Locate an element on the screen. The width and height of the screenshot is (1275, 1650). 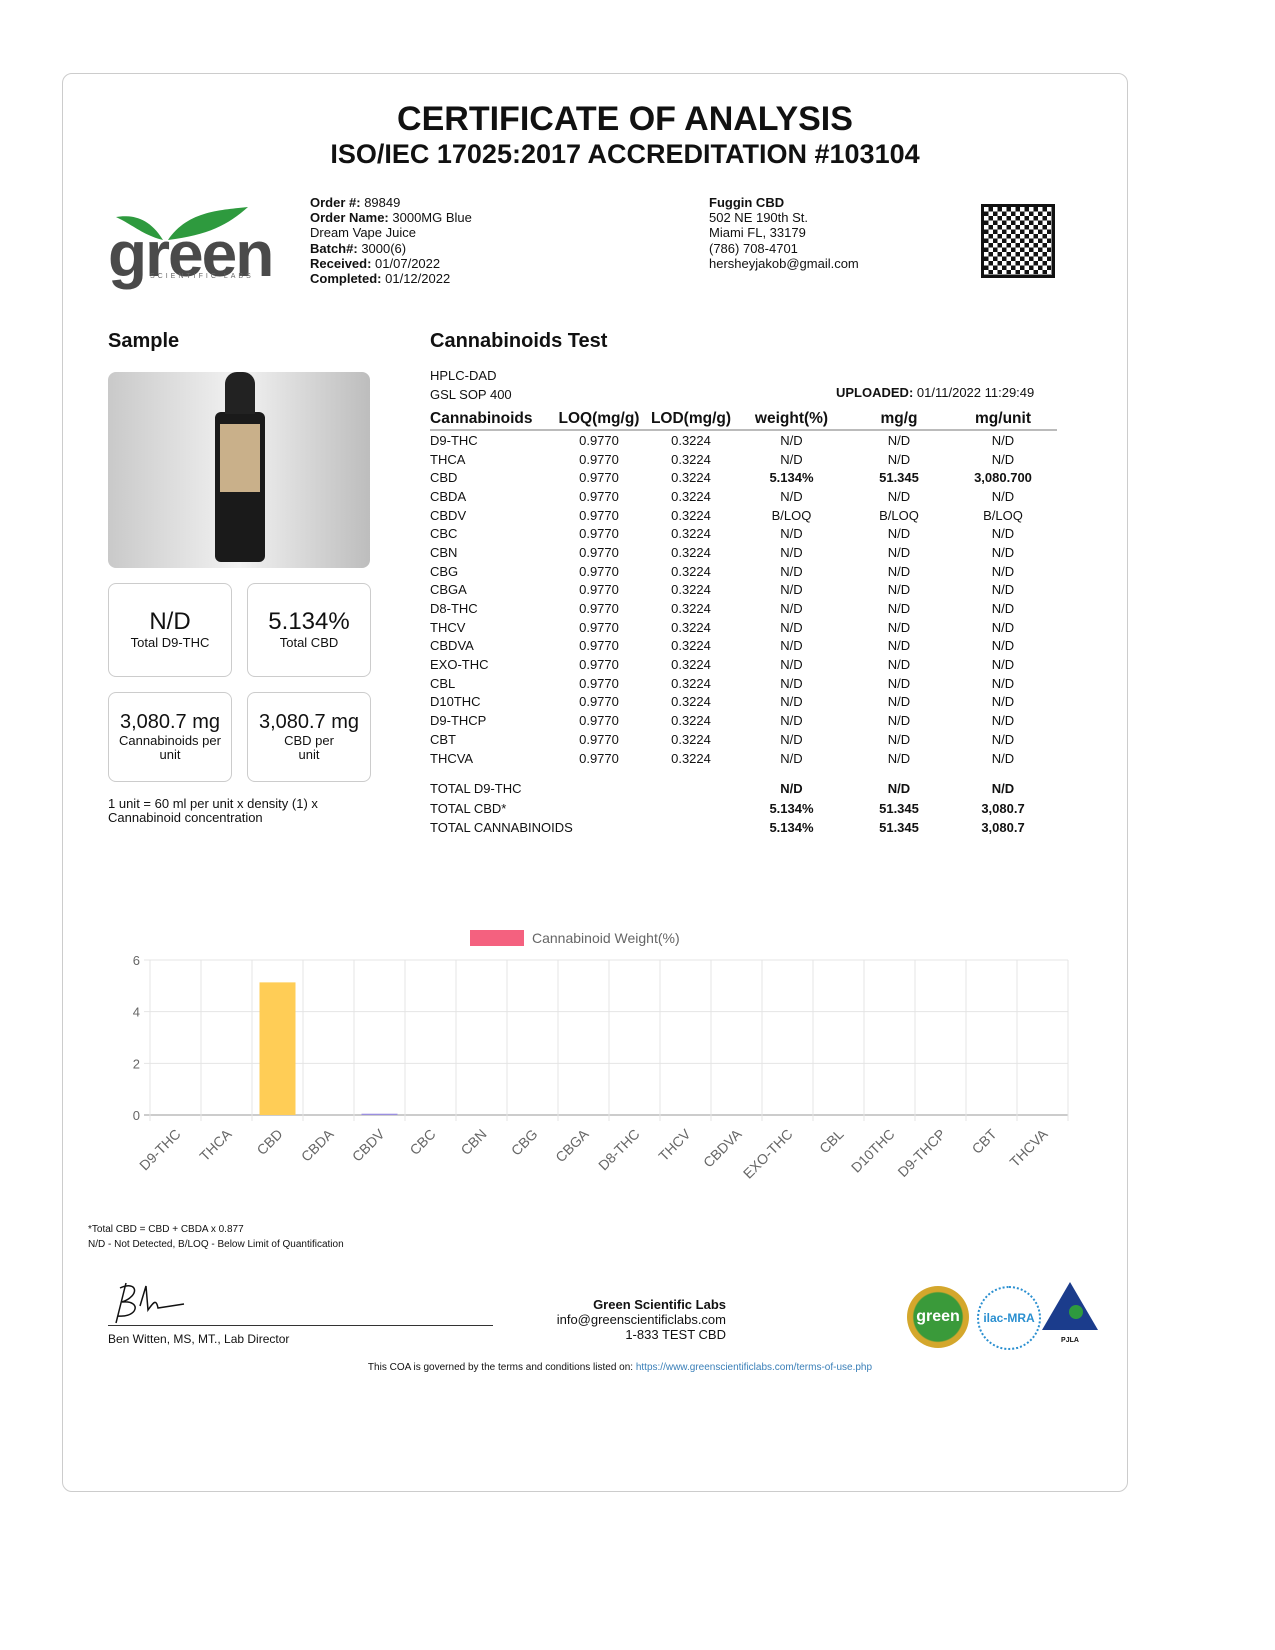
totals-row: TOTAL D9-THC N/D N/D N/D is located at coordinates (743, 789).